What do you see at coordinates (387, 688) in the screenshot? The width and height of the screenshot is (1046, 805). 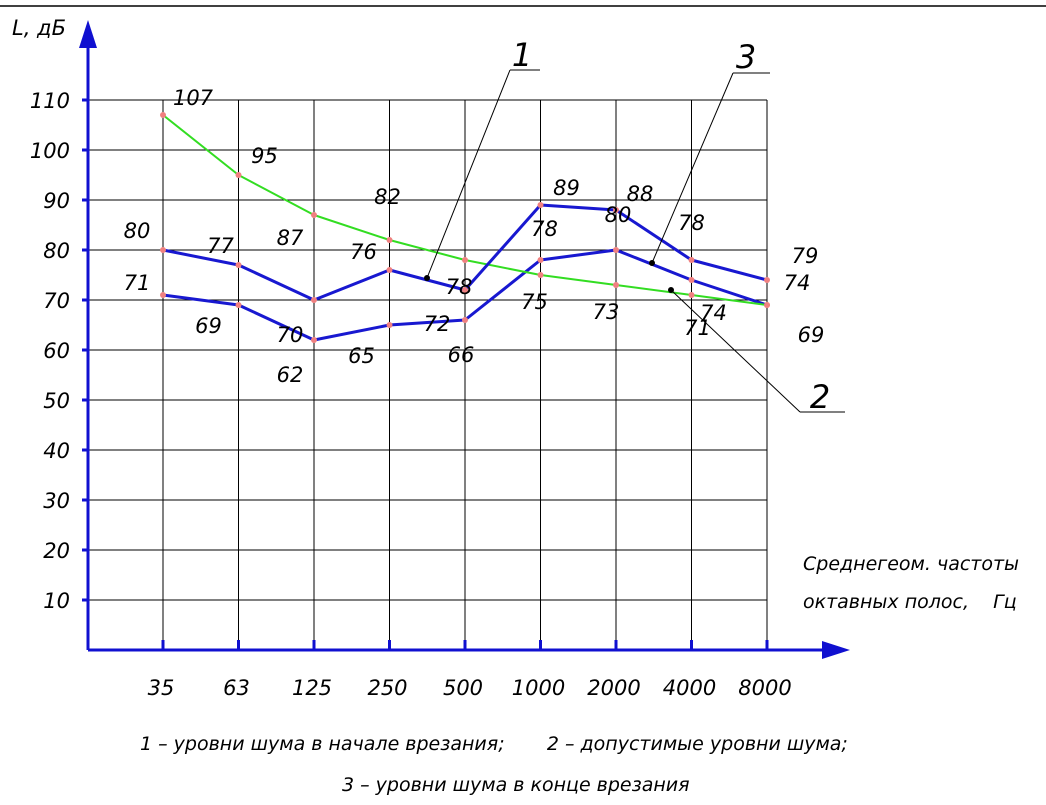 I see `x-tick-label: 250` at bounding box center [387, 688].